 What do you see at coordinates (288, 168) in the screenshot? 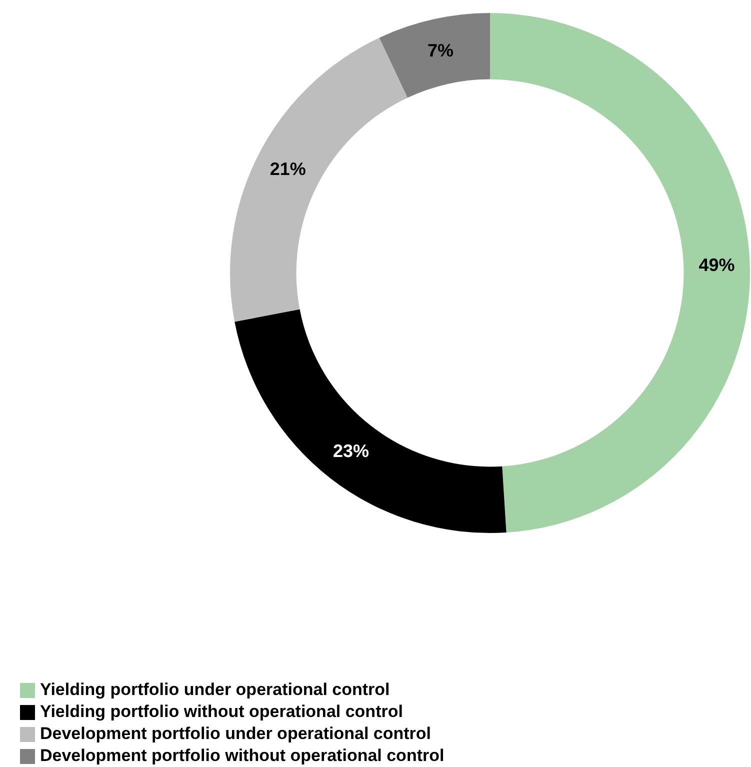
I see `data-label: 21%` at bounding box center [288, 168].